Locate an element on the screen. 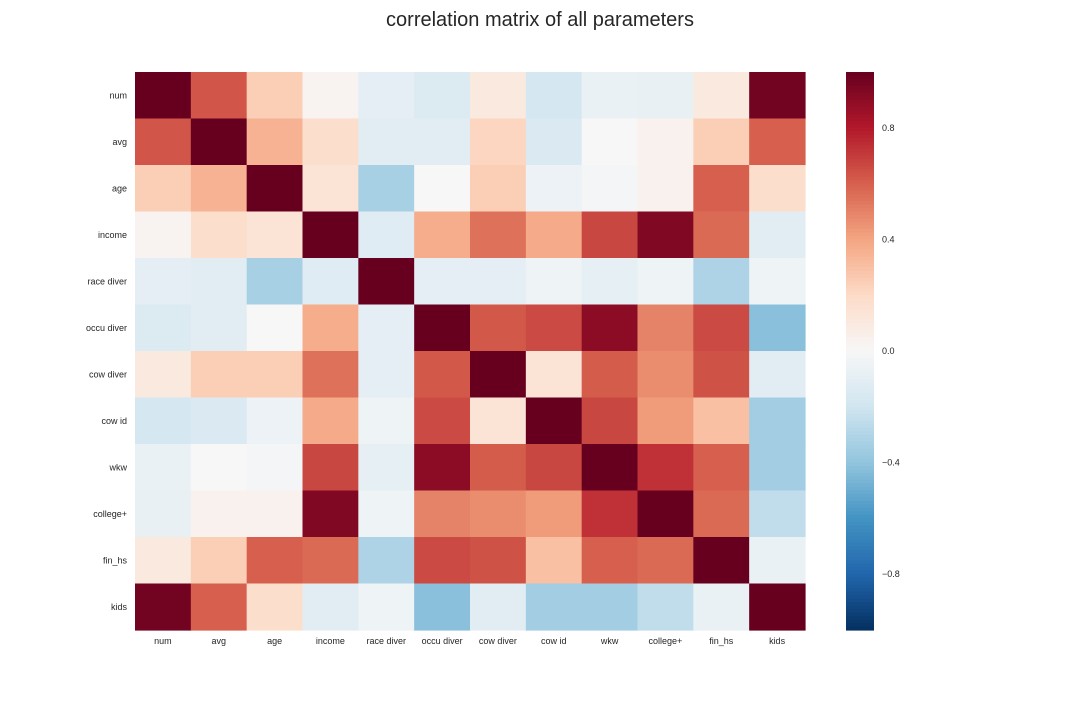 Image resolution: width=1080 pixels, height=720 pixels. y-tick-label: occu diver is located at coordinates (106, 328).